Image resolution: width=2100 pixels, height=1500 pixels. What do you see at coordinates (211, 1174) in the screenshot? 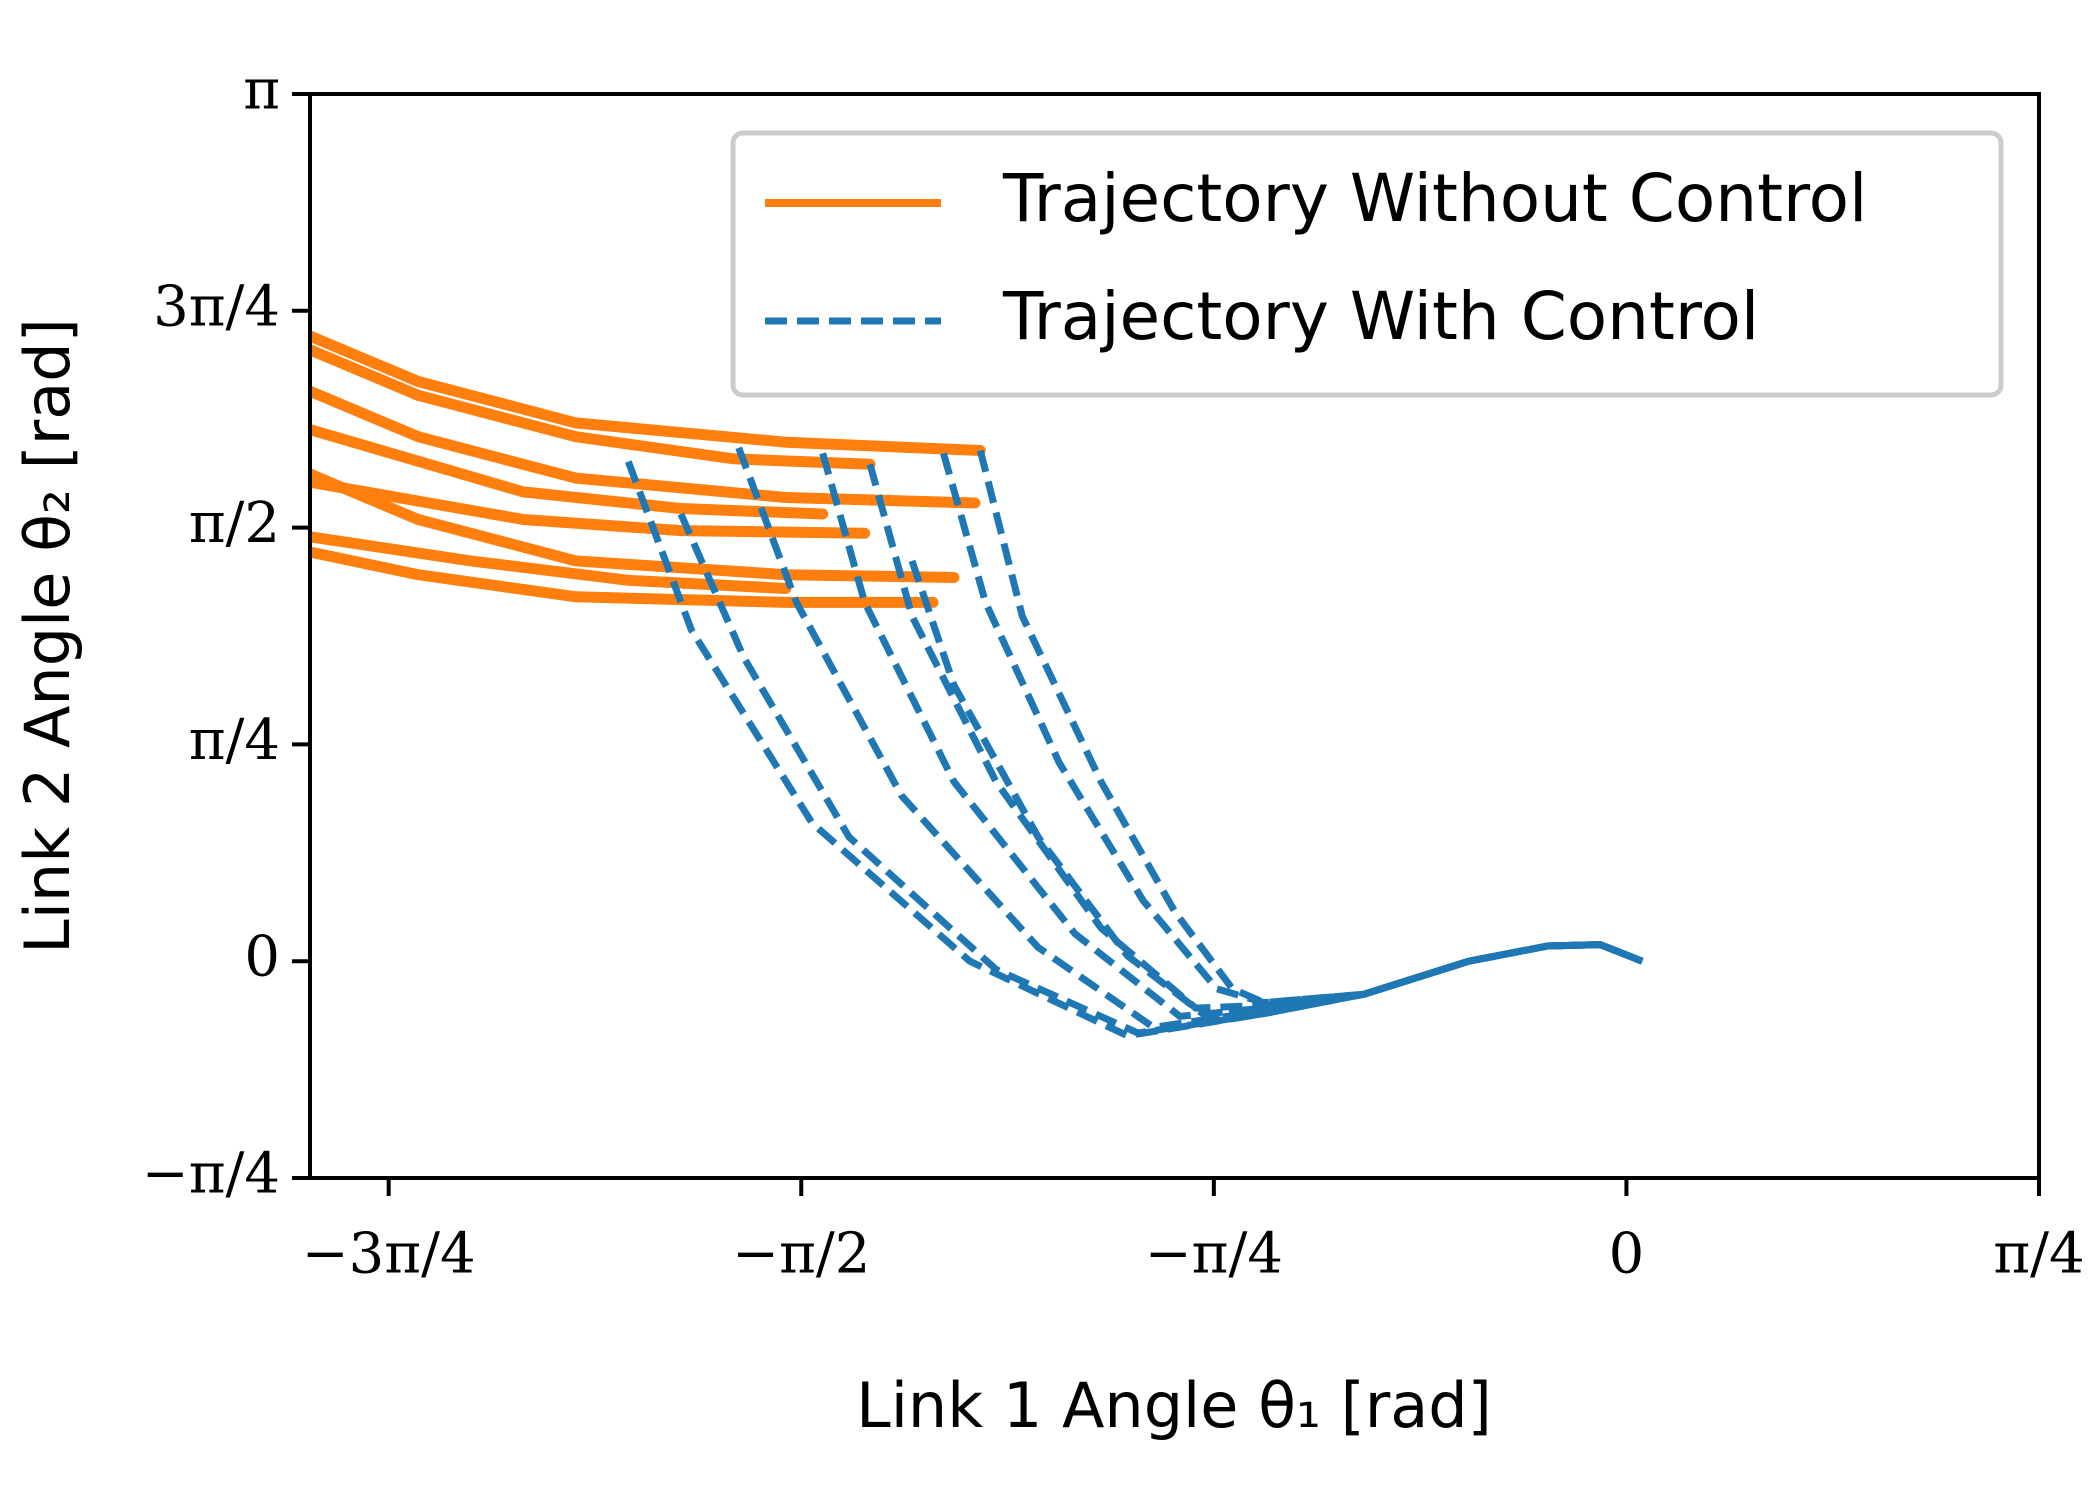
I see `y-tick-label: −π/4` at bounding box center [211, 1174].